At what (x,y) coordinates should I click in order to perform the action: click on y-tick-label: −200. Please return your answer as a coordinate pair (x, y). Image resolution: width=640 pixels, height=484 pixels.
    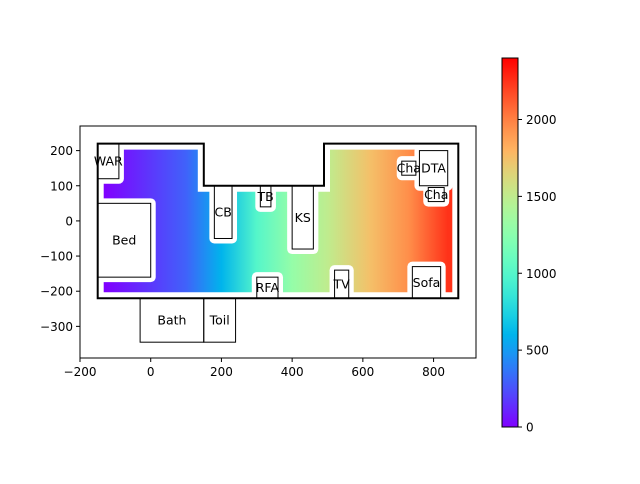
    Looking at the image, I should click on (56, 292).